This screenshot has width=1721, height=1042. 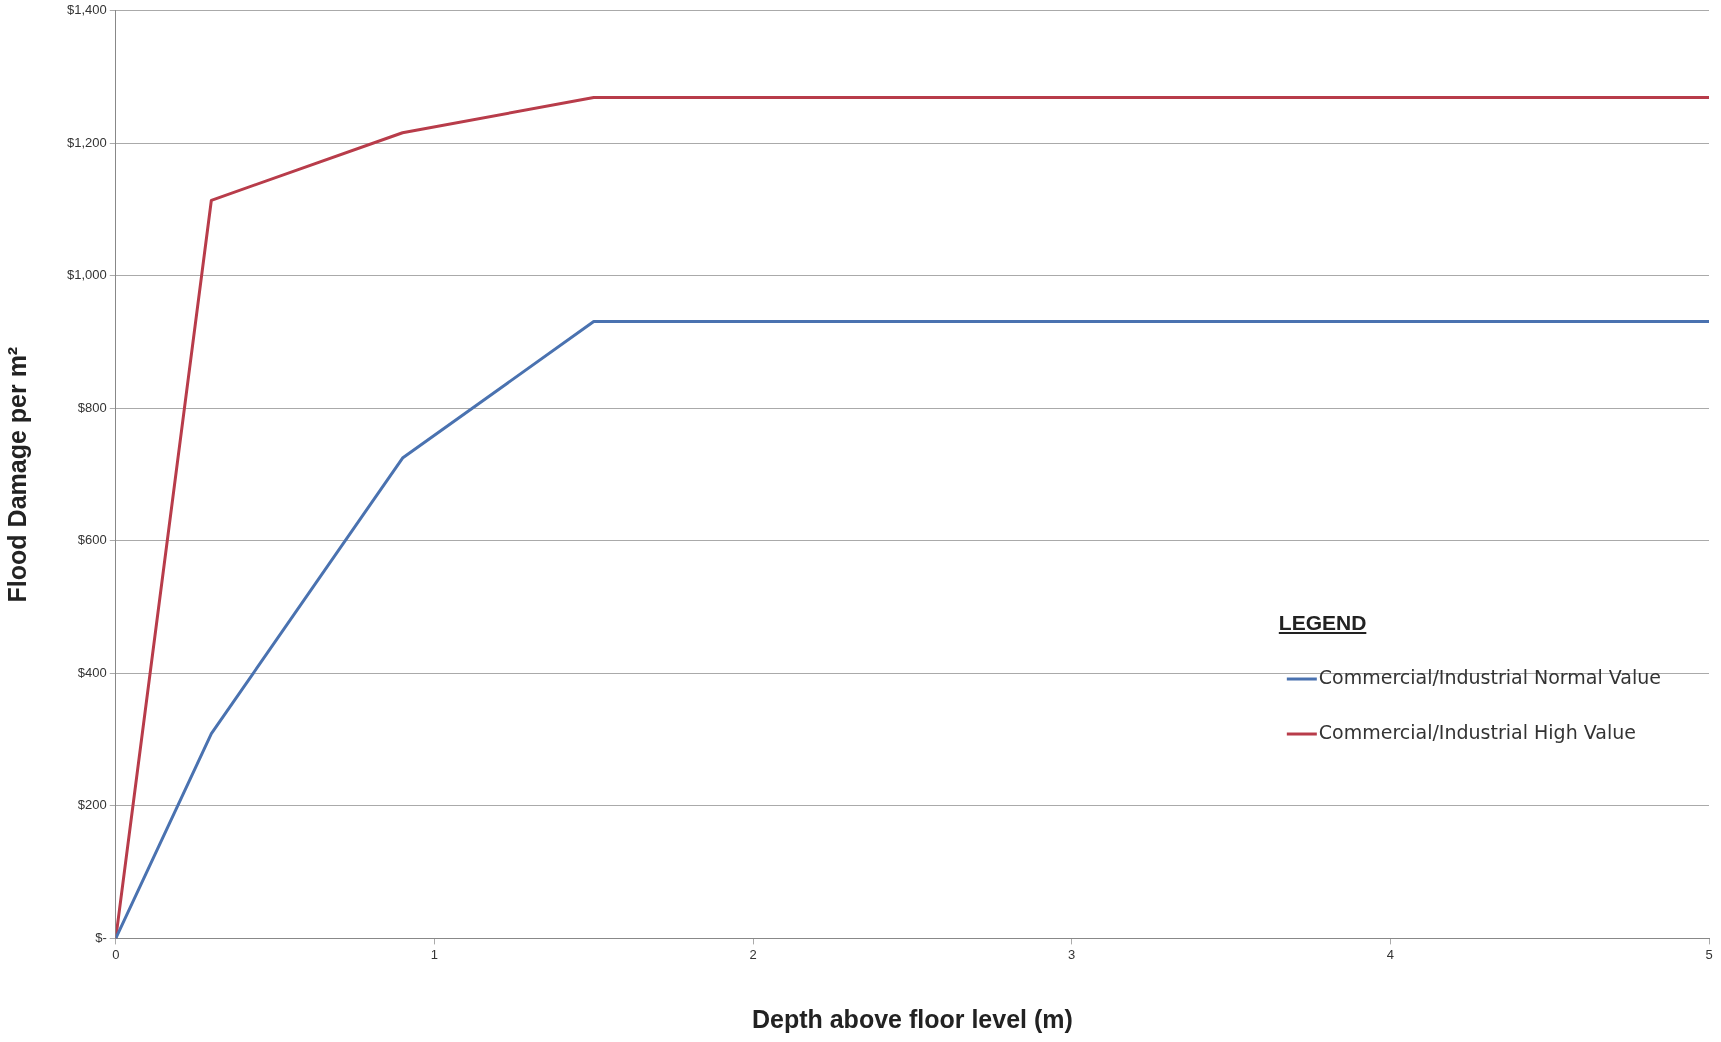 What do you see at coordinates (1477, 731) in the screenshot?
I see `legend-label: Commercial/Industrial High Value` at bounding box center [1477, 731].